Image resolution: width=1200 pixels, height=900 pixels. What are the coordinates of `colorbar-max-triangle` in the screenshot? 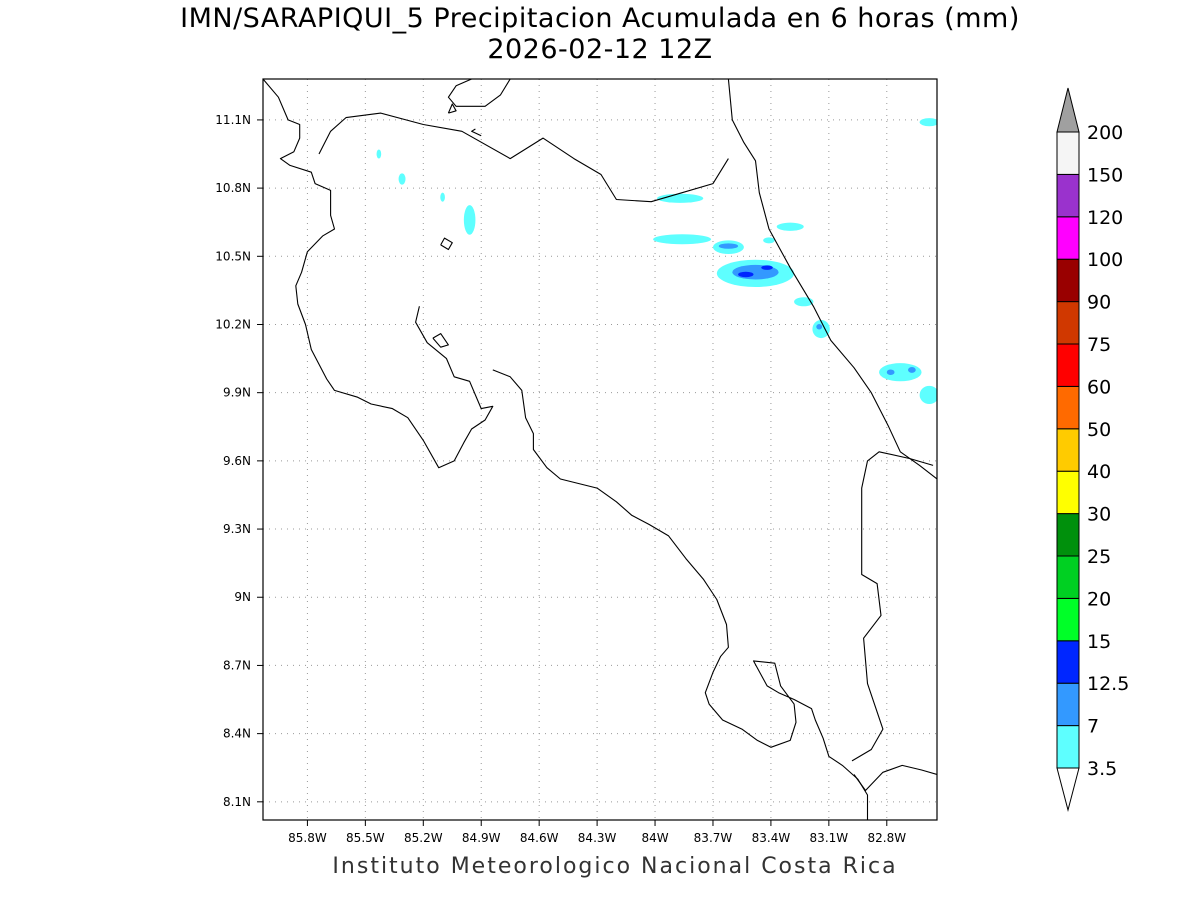 It's located at (1068, 110).